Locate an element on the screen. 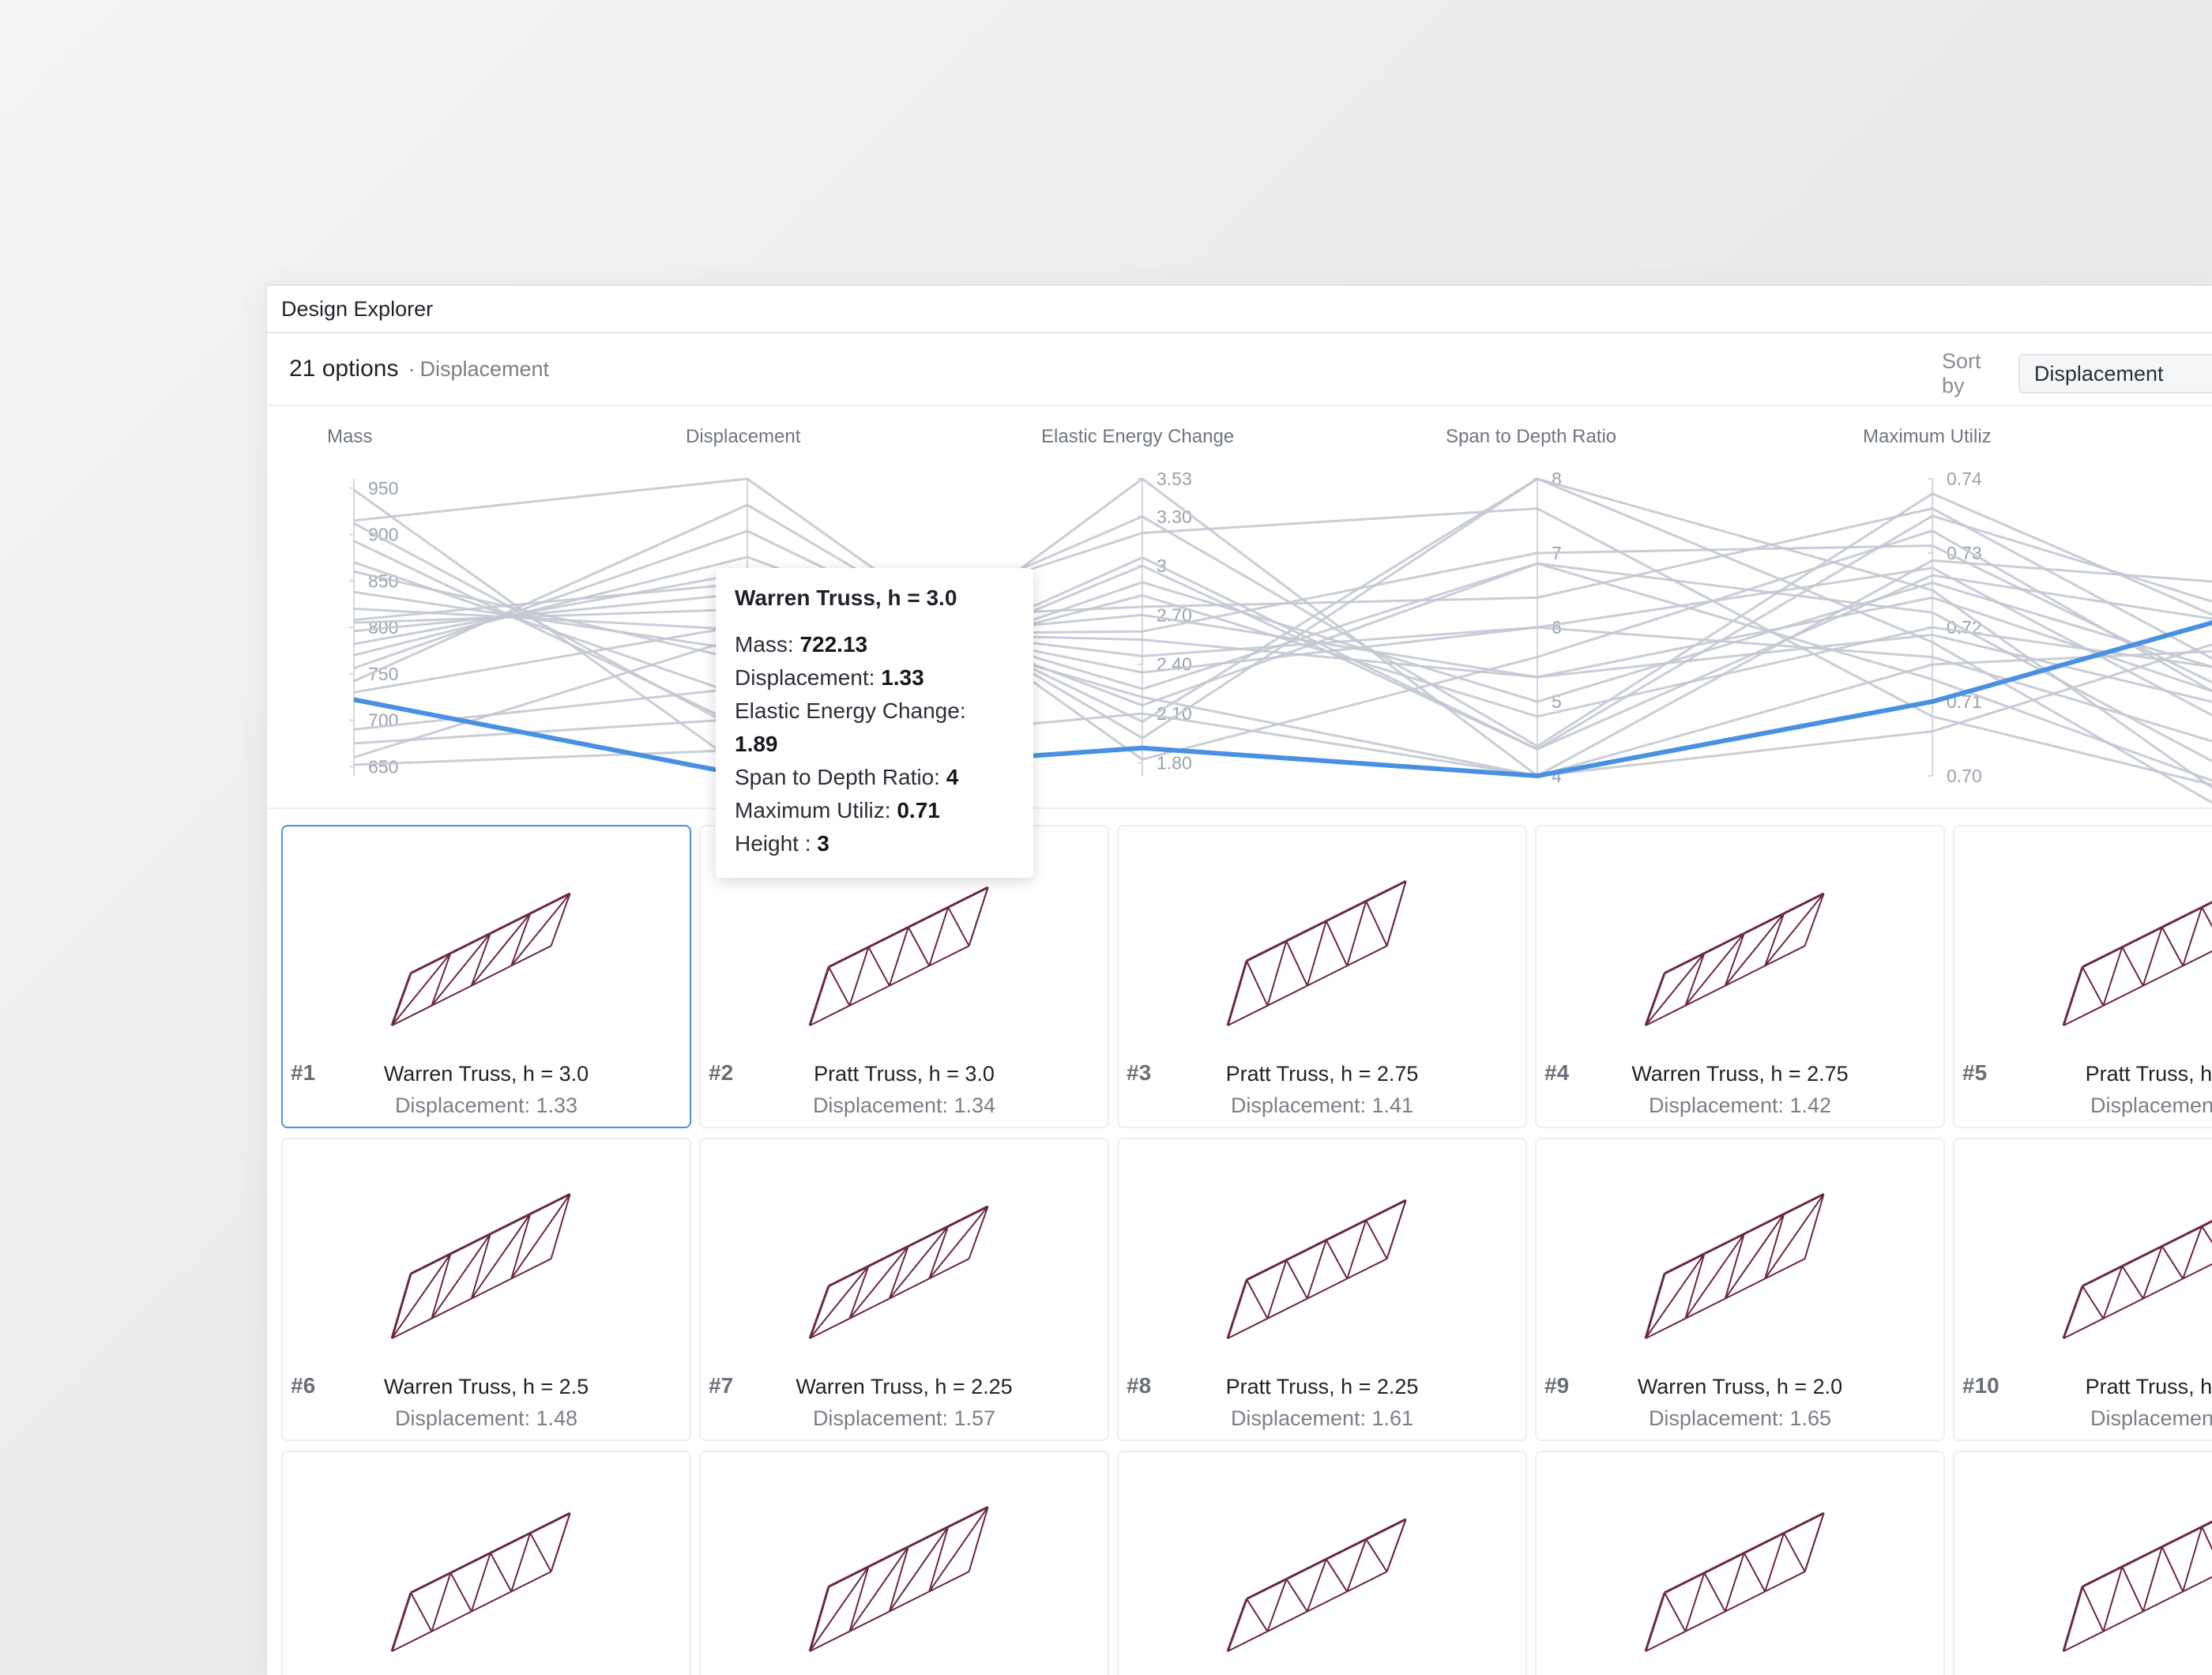 The image size is (2212, 1675). tooltip-row-mass: Mass: 722.13 is located at coordinates (802, 644).